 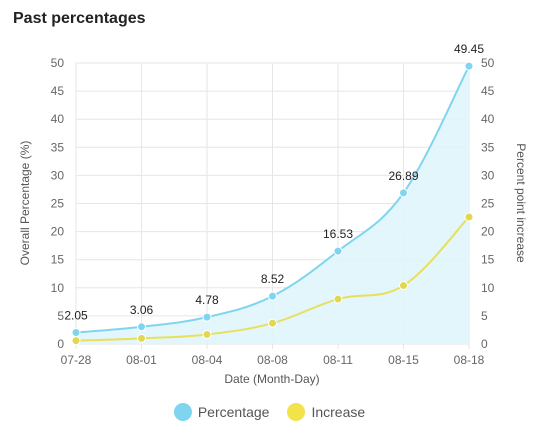 I want to click on legend-label-increase: Increase, so click(x=338, y=412).